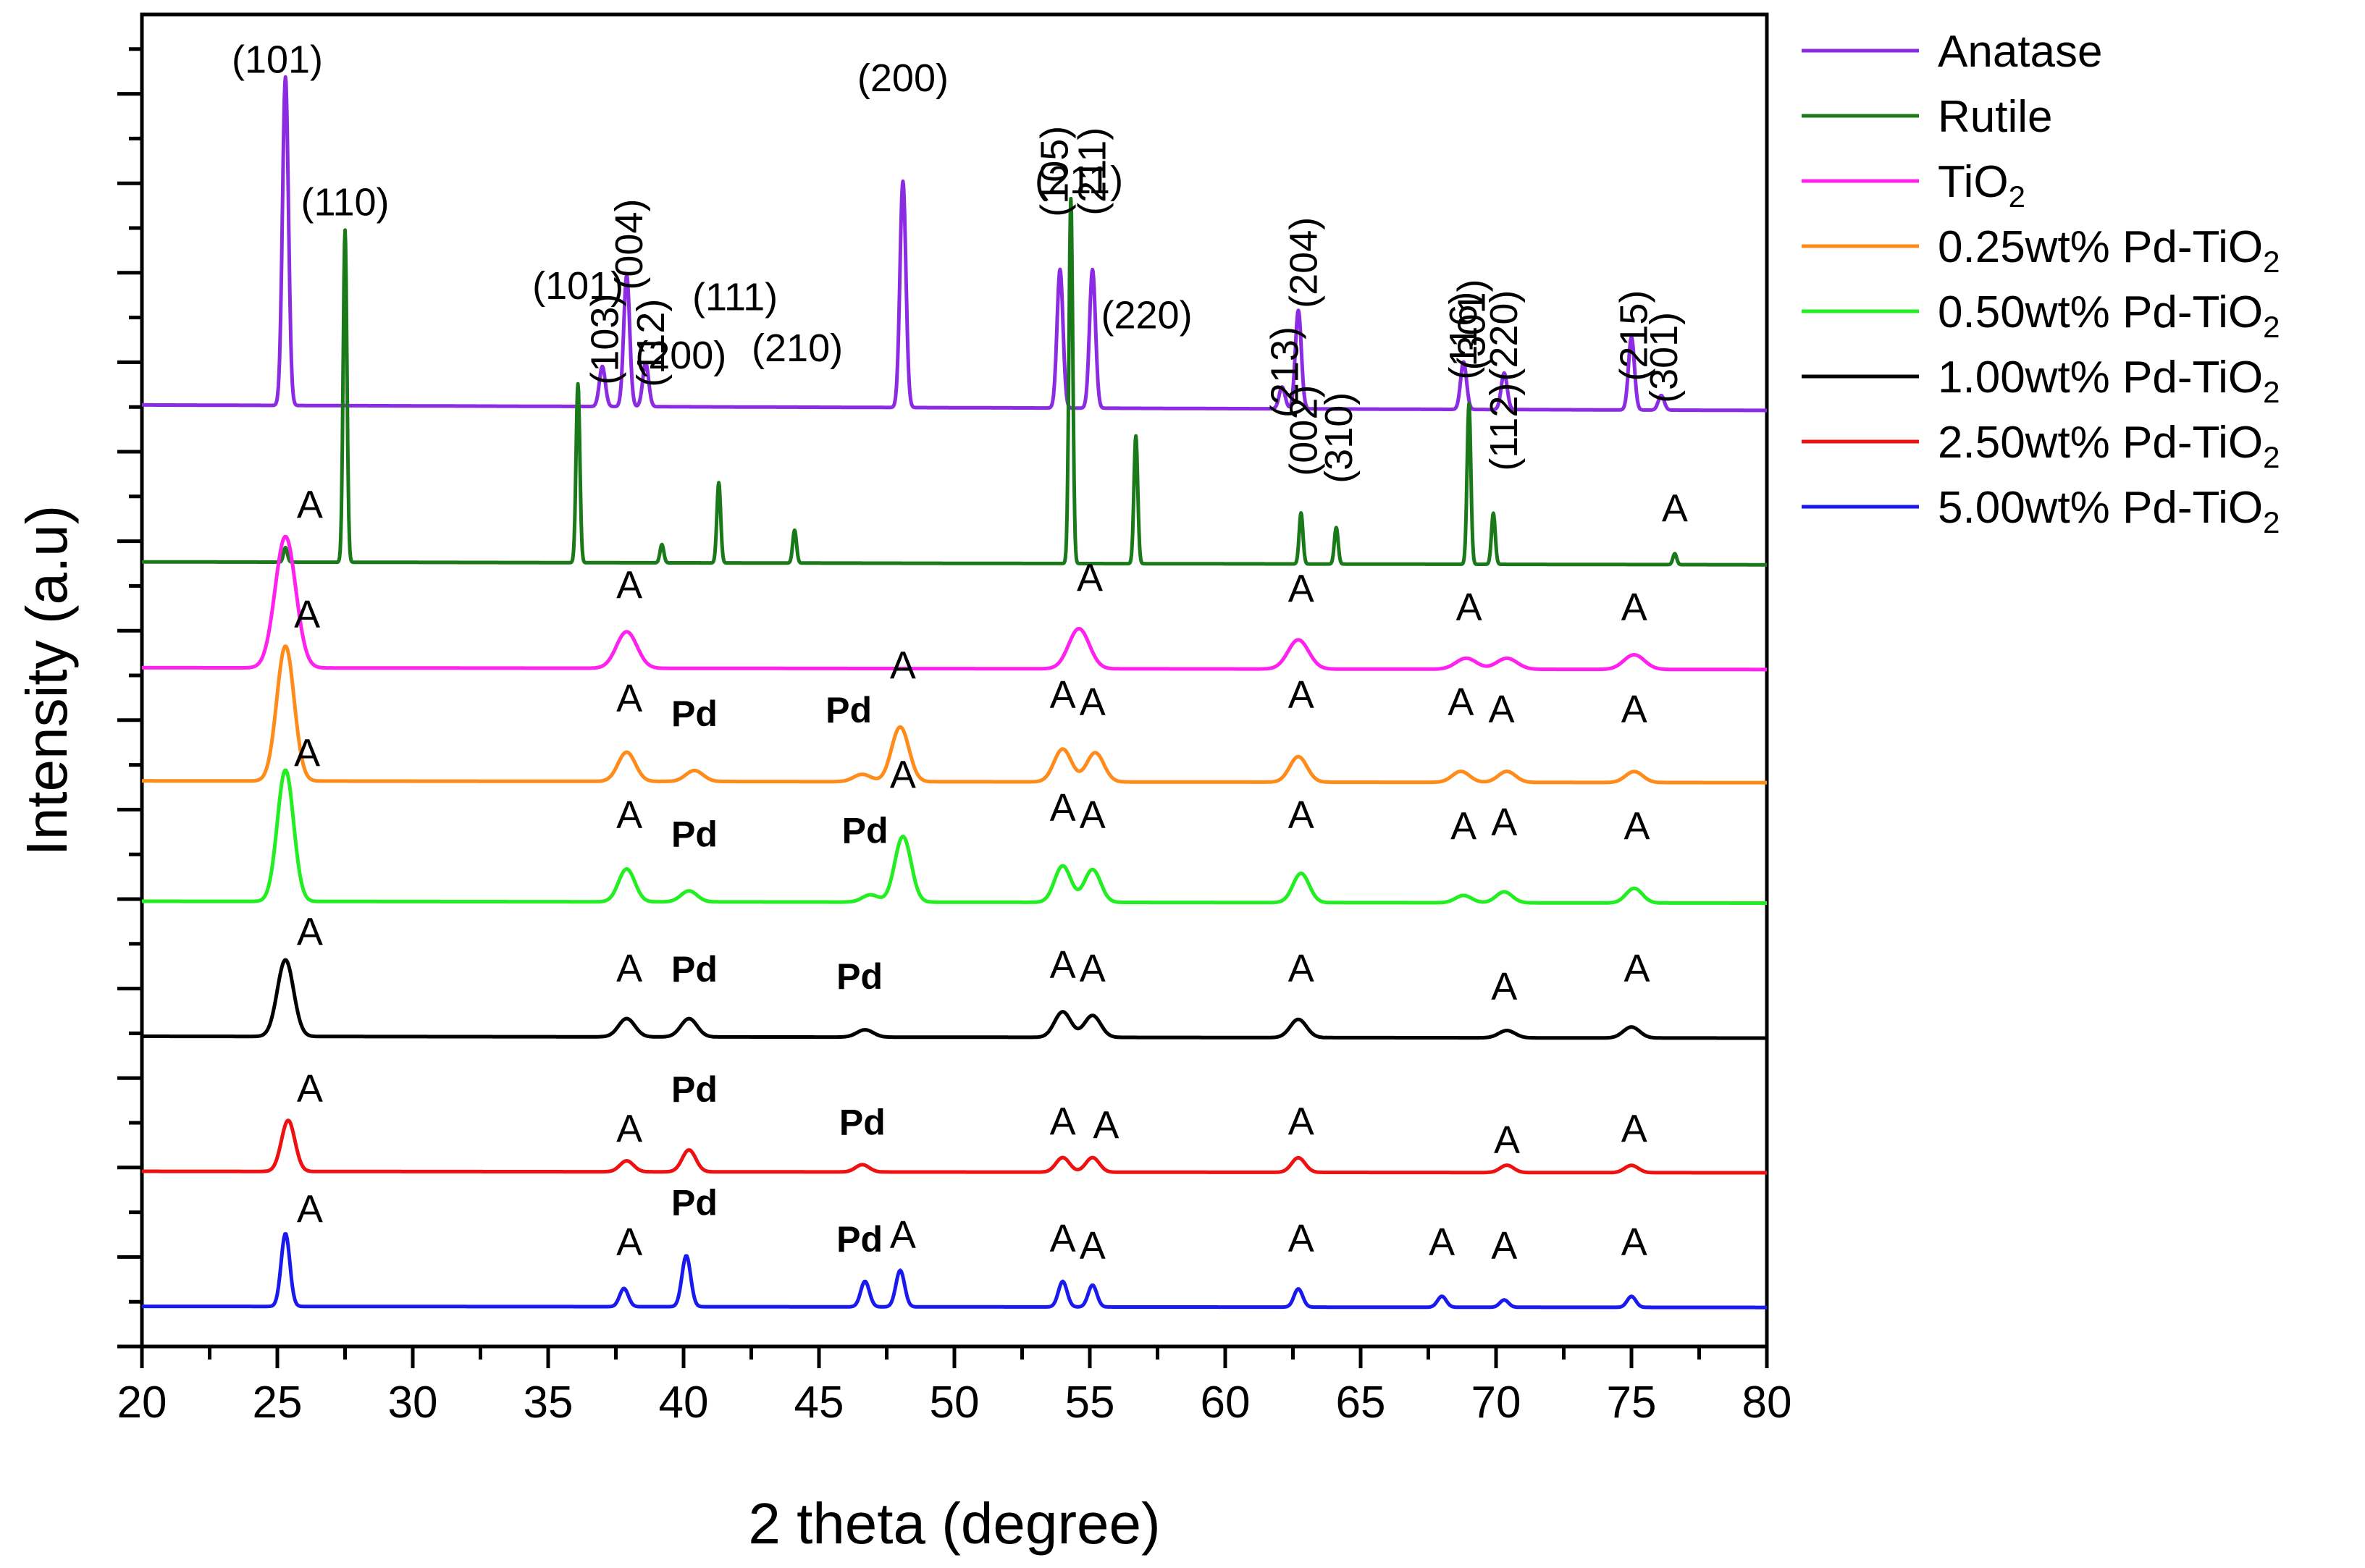  I want to click on x-tick-label: 20, so click(142, 1403).